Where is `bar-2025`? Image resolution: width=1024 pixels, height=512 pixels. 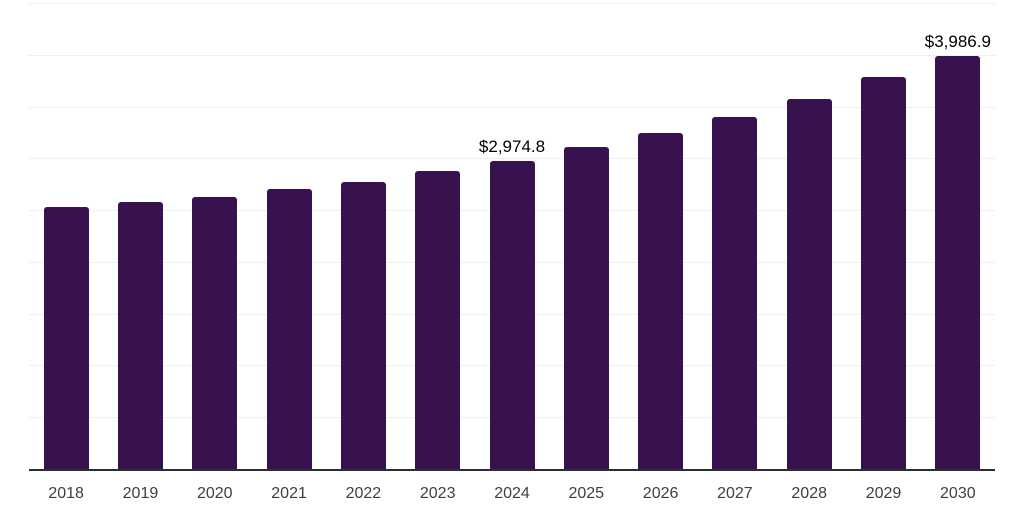
bar-2025 is located at coordinates (586, 307).